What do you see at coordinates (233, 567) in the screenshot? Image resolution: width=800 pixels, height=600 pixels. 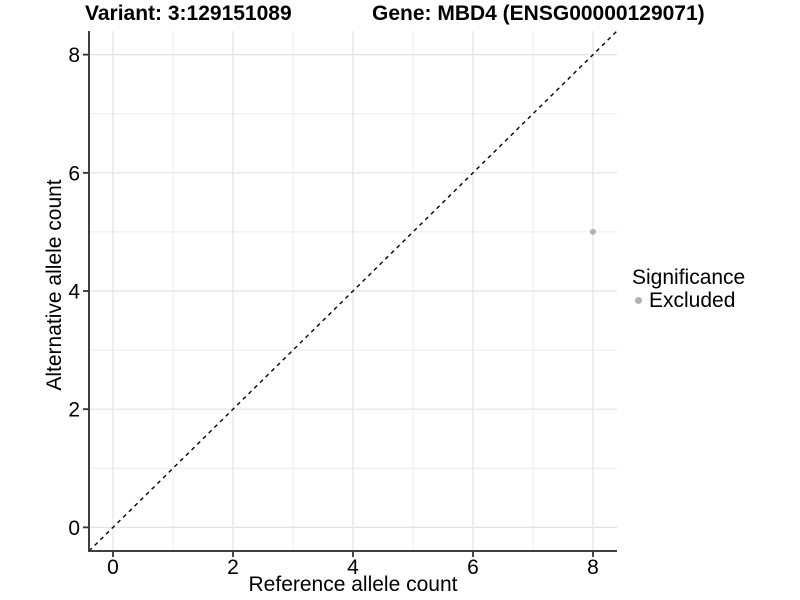 I see `x-tick-label: 2` at bounding box center [233, 567].